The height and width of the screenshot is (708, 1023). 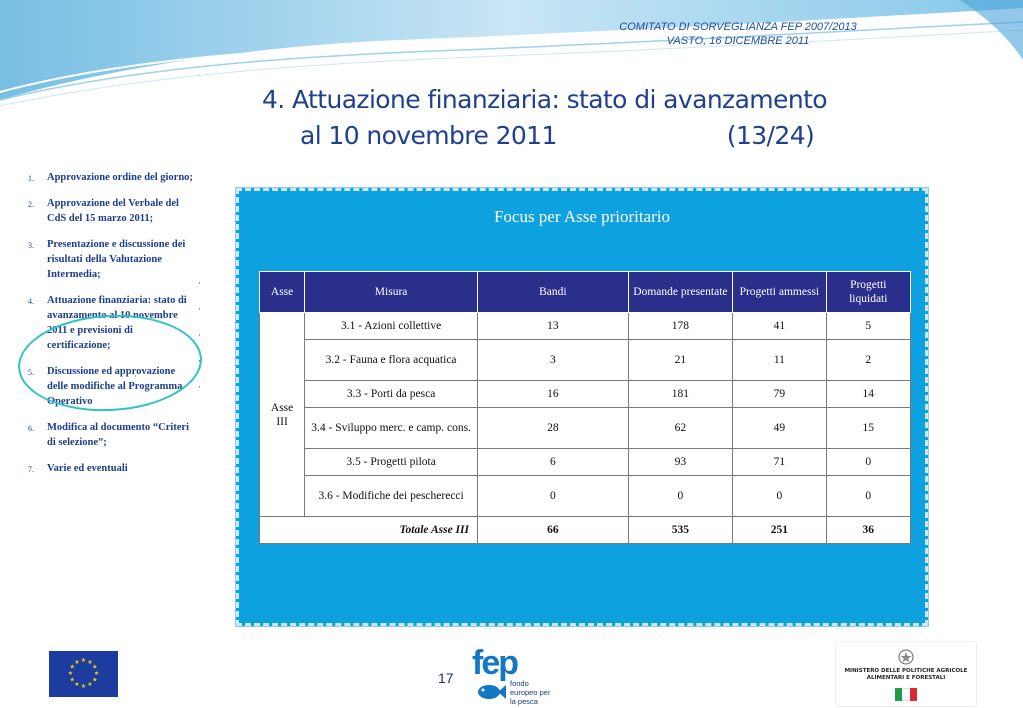 What do you see at coordinates (779, 360) in the screenshot?
I see `ammessi-cell: 11` at bounding box center [779, 360].